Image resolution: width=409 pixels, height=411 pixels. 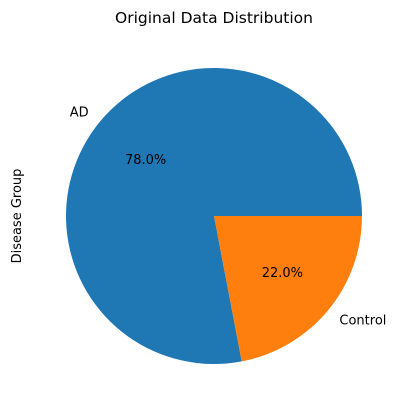 What do you see at coordinates (145, 160) in the screenshot?
I see `slice-percent-ad: 78.0%` at bounding box center [145, 160].